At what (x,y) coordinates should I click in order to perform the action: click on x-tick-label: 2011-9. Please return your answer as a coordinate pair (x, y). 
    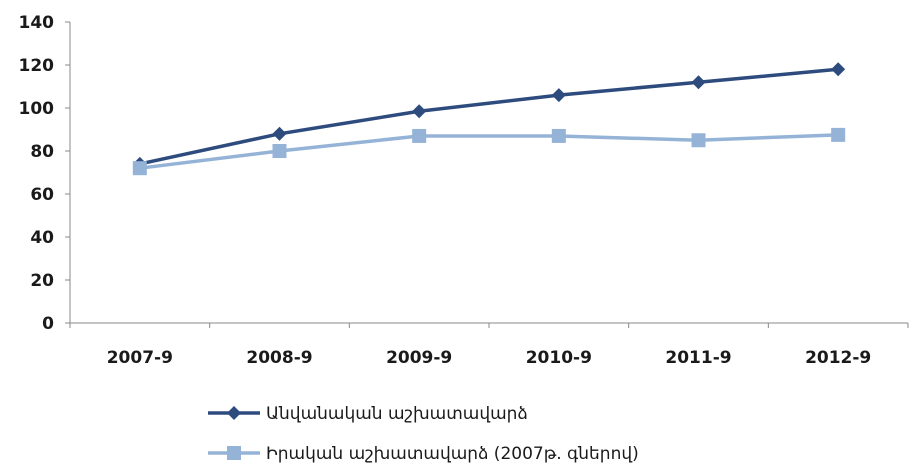
    Looking at the image, I should click on (698, 358).